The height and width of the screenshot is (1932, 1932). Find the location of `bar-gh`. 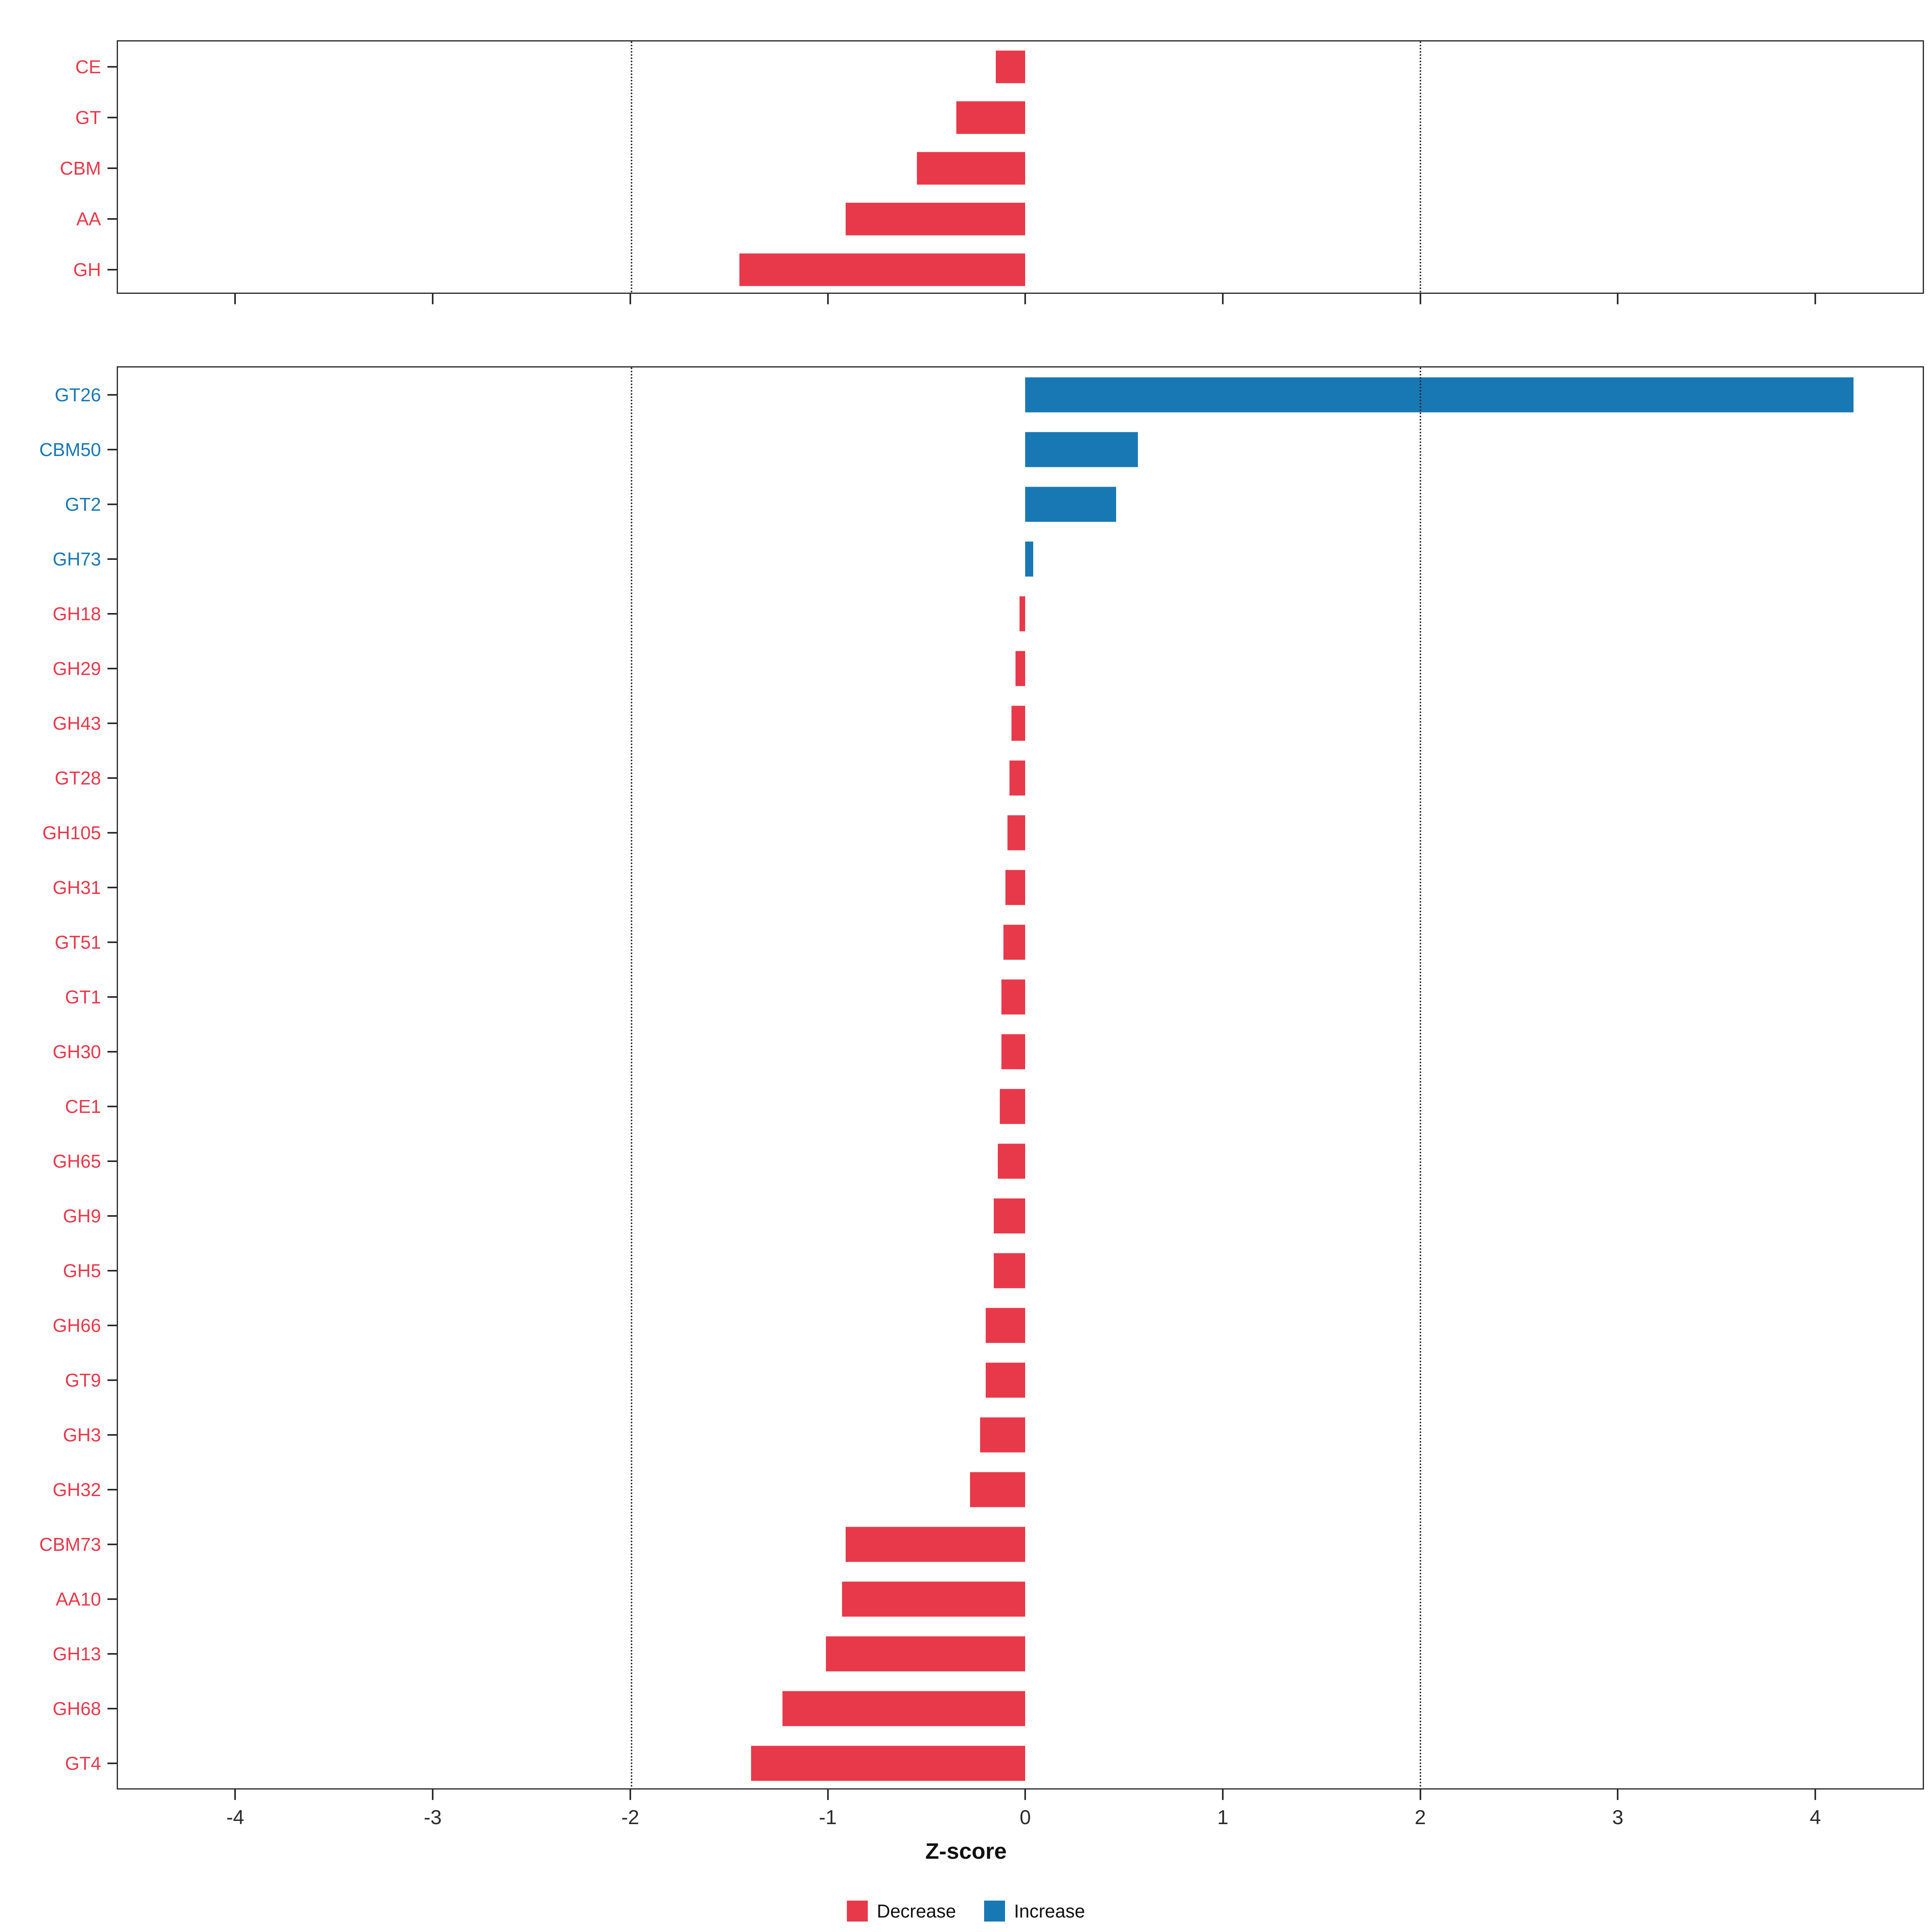

bar-gh is located at coordinates (883, 269).